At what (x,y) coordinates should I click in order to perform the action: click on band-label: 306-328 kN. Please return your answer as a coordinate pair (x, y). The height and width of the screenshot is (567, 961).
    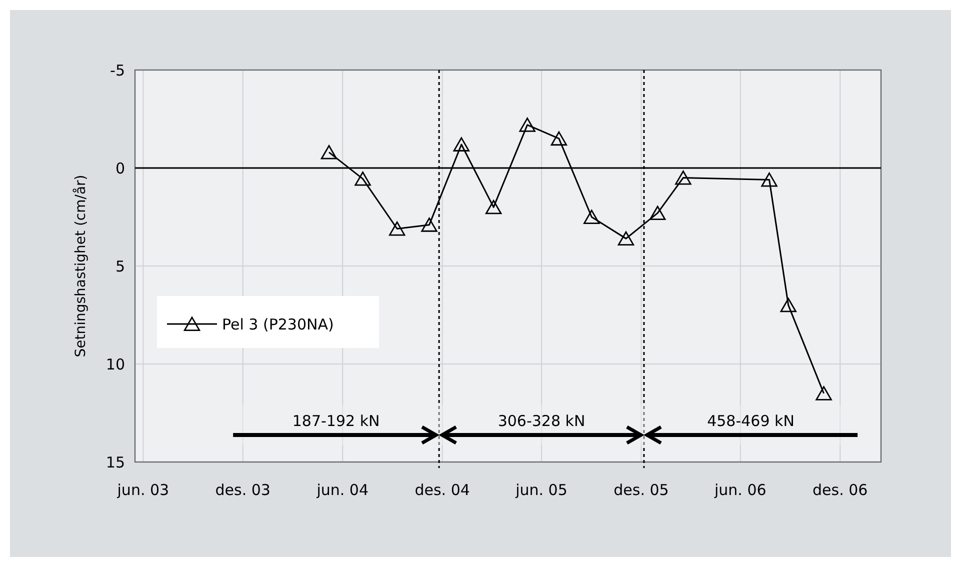
    Looking at the image, I should click on (542, 421).